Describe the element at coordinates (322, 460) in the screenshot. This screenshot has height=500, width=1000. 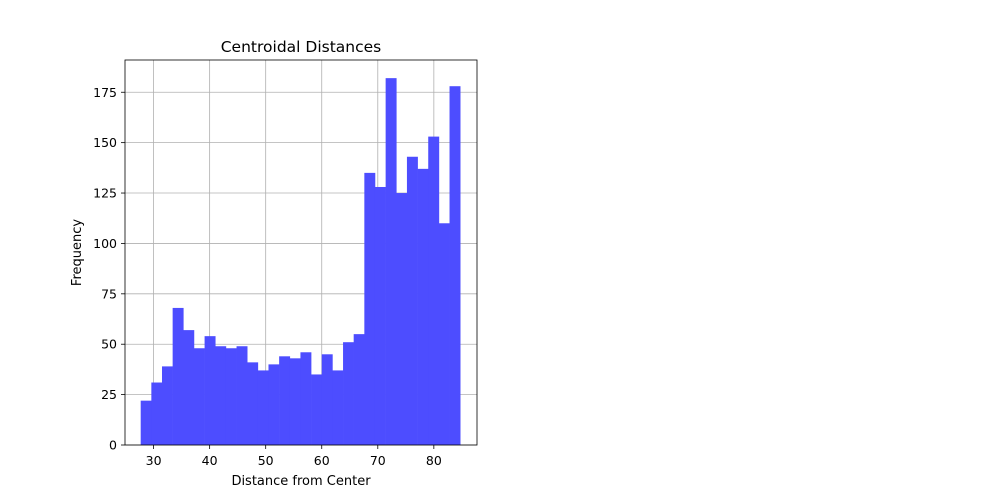
I see `x-tick-label: 60` at that location.